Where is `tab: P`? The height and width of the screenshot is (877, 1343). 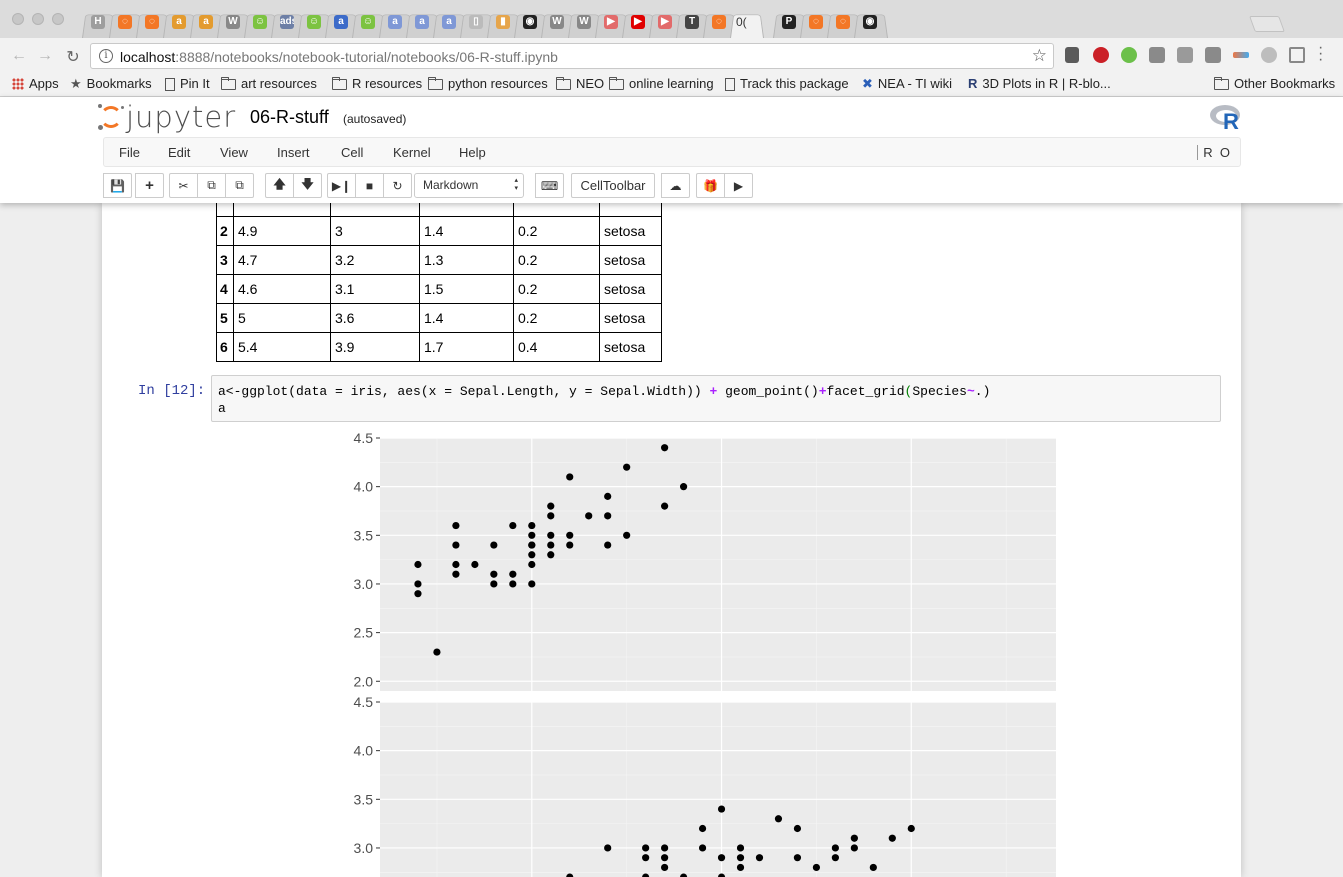
tab: P is located at coordinates (790, 23).